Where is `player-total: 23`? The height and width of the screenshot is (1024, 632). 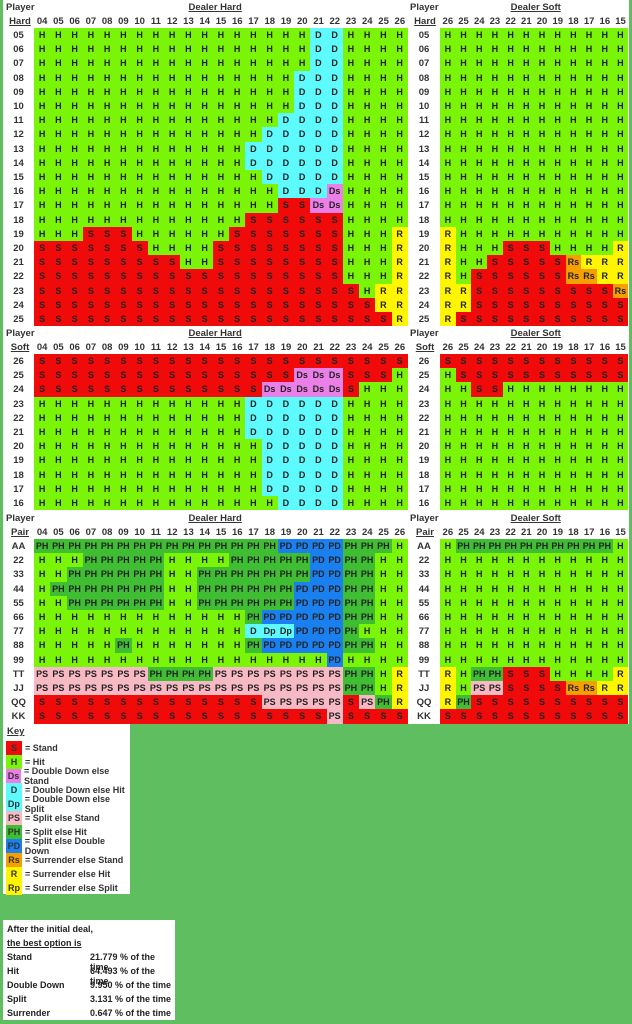 player-total: 23 is located at coordinates (424, 404).